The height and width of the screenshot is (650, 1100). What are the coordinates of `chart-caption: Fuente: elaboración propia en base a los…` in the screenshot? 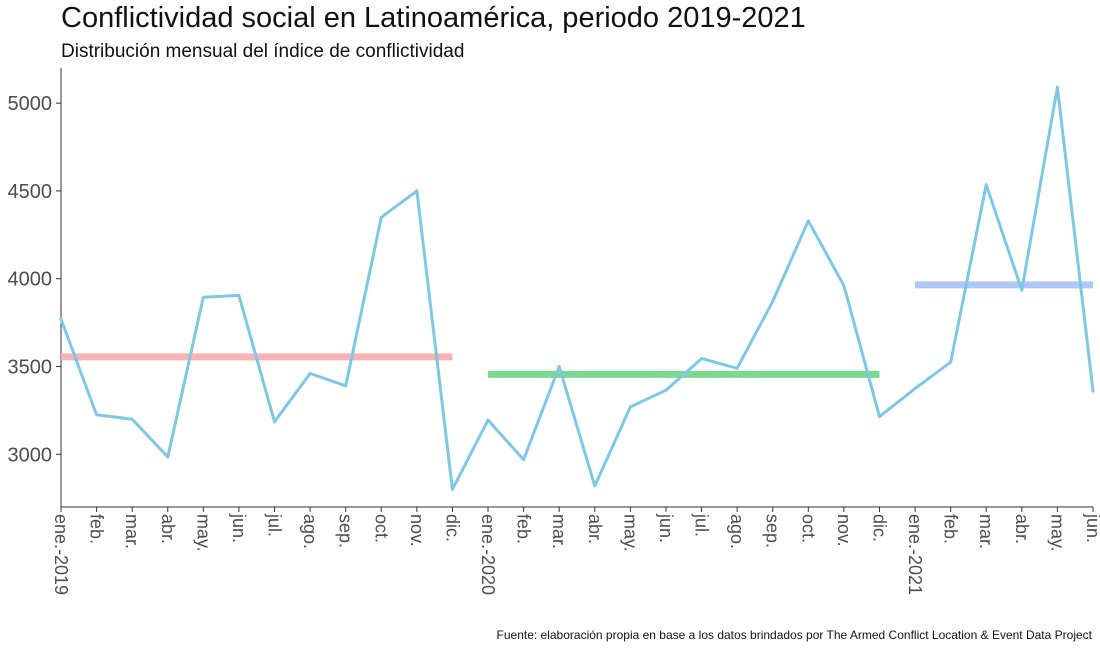 It's located at (794, 635).